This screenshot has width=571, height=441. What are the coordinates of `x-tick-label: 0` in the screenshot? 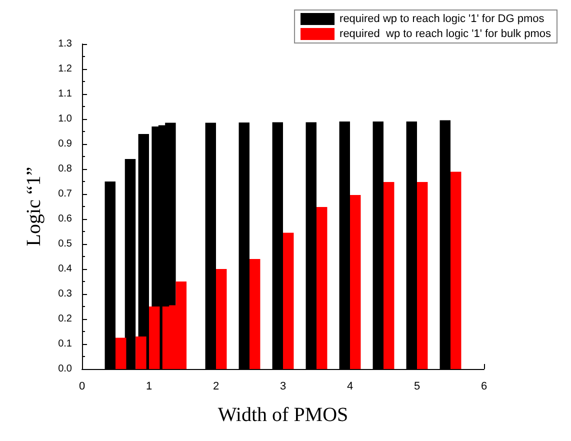 It's located at (82, 386).